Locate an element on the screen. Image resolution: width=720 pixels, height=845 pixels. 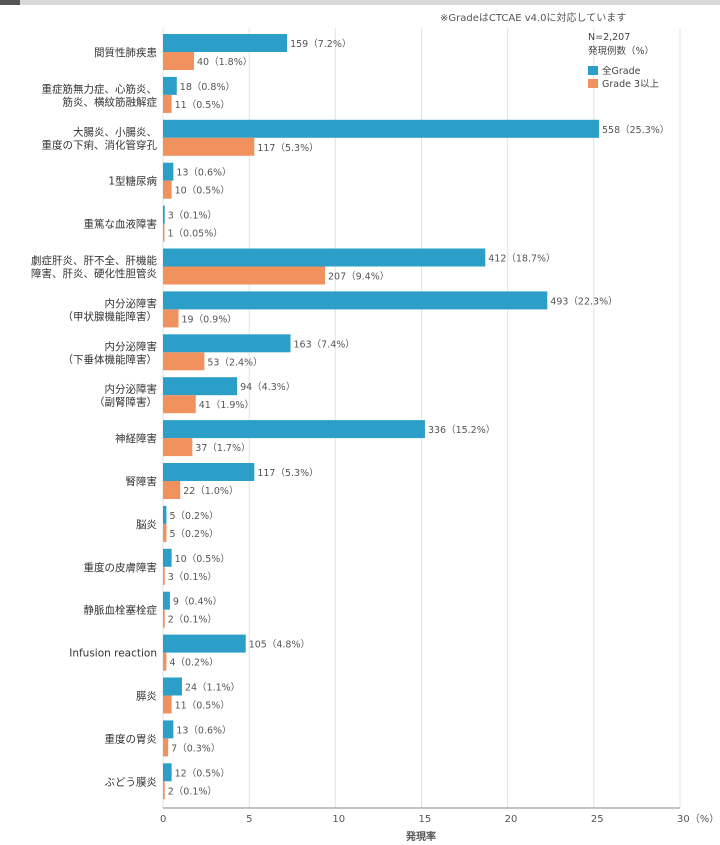
data-label-all-grade: 163（7.4%） is located at coordinates (324, 344).